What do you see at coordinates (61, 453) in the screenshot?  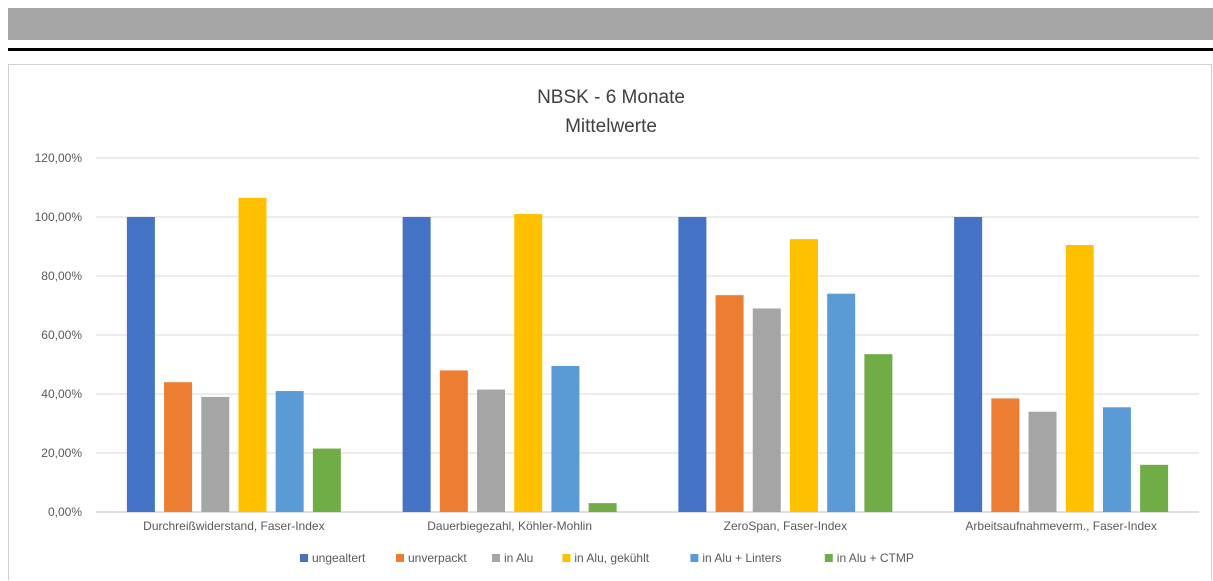 I see `y-tick-label: 20,00%` at bounding box center [61, 453].